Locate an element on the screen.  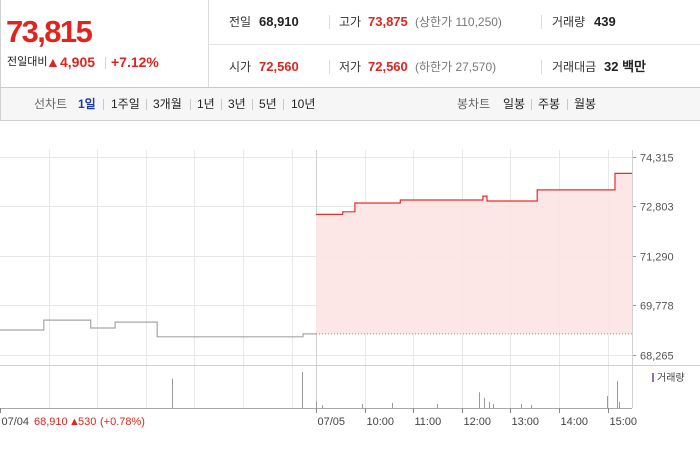
current-price: 73,815 is located at coordinates (49, 31).